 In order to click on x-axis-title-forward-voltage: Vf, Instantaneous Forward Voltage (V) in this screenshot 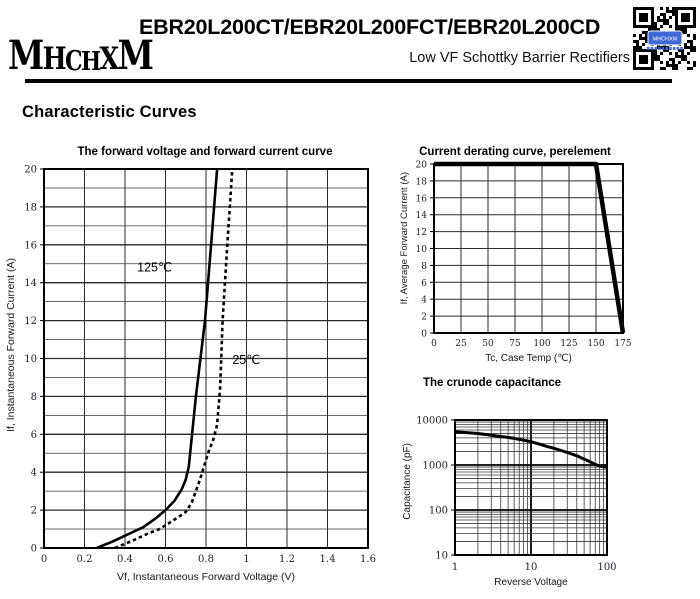, I will do `click(205, 577)`.